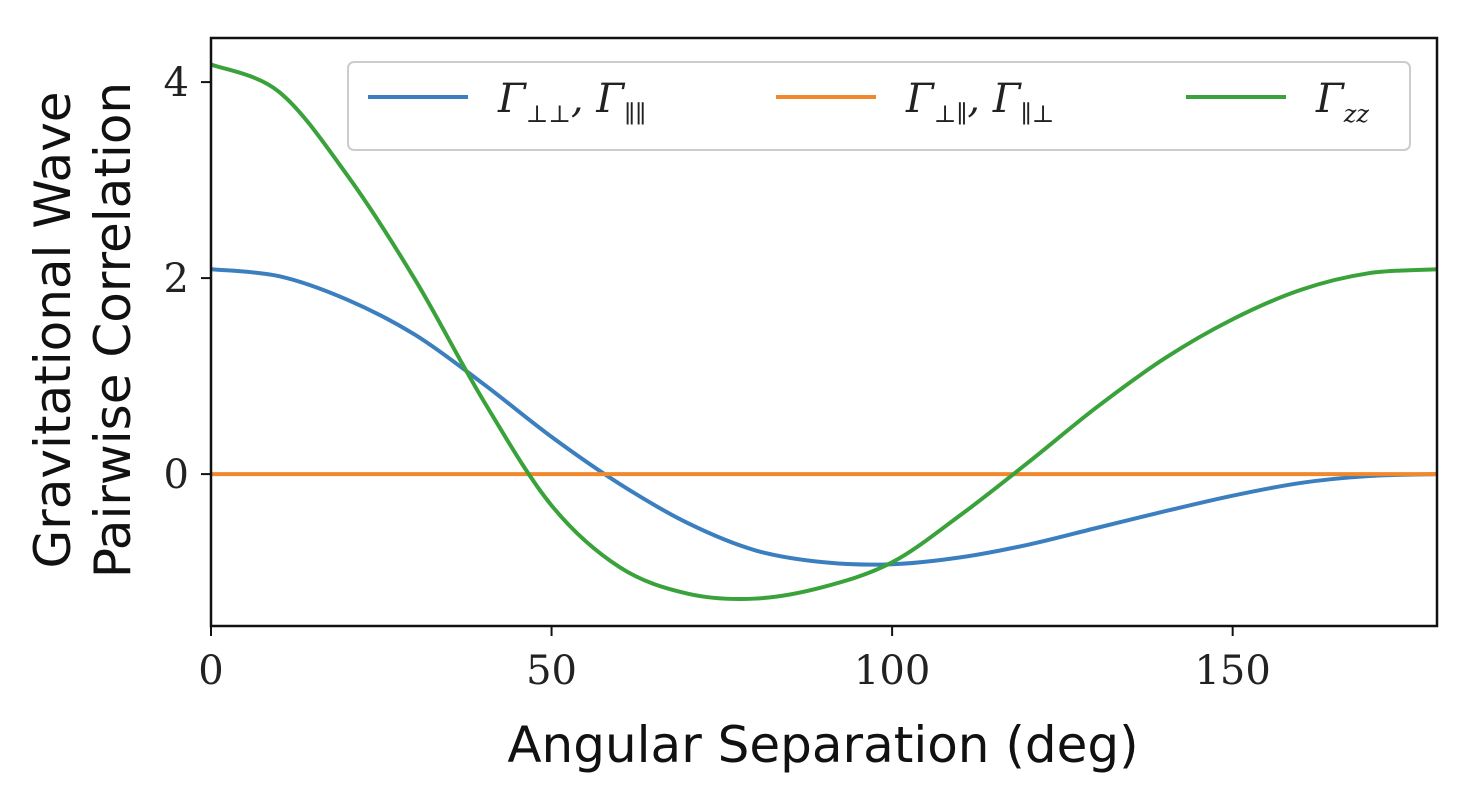 Image resolution: width=1461 pixels, height=789 pixels. I want to click on x-tick-label-1: 50, so click(551, 671).